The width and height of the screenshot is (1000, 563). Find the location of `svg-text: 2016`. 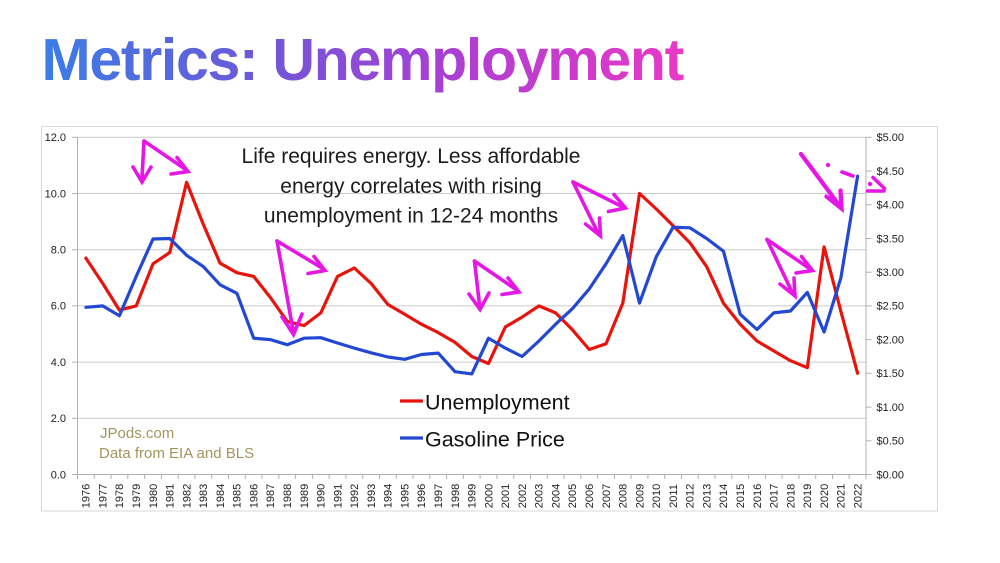

svg-text: 2016 is located at coordinates (758, 496).